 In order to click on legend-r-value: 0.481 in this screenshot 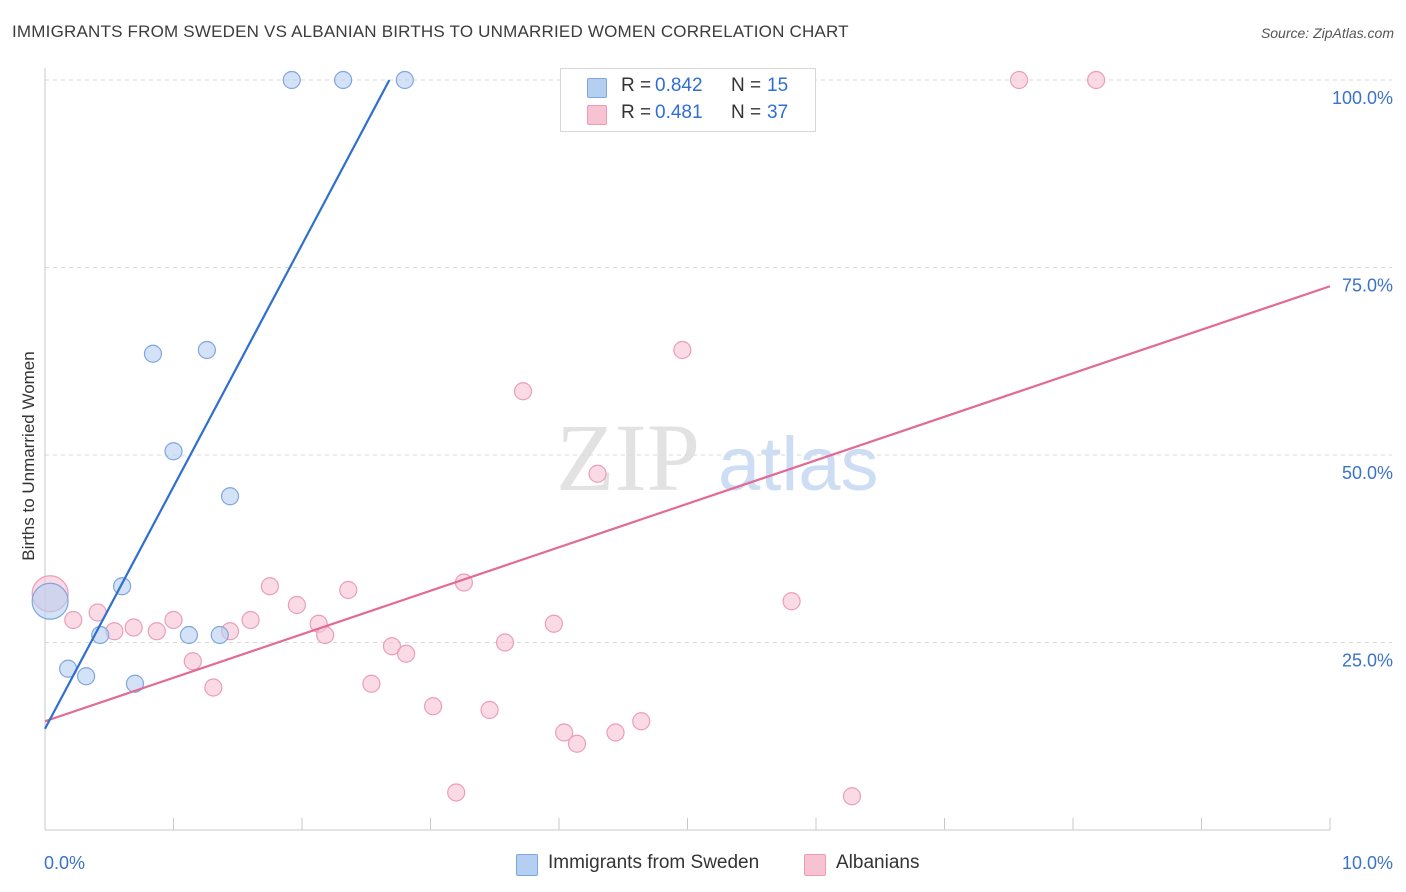, I will do `click(679, 112)`.